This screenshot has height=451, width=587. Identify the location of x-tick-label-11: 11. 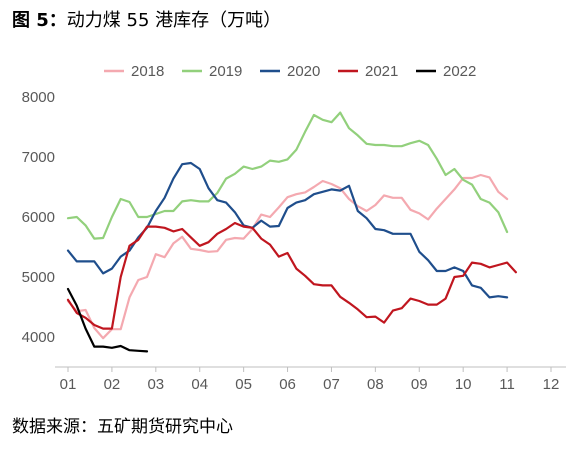
(507, 384).